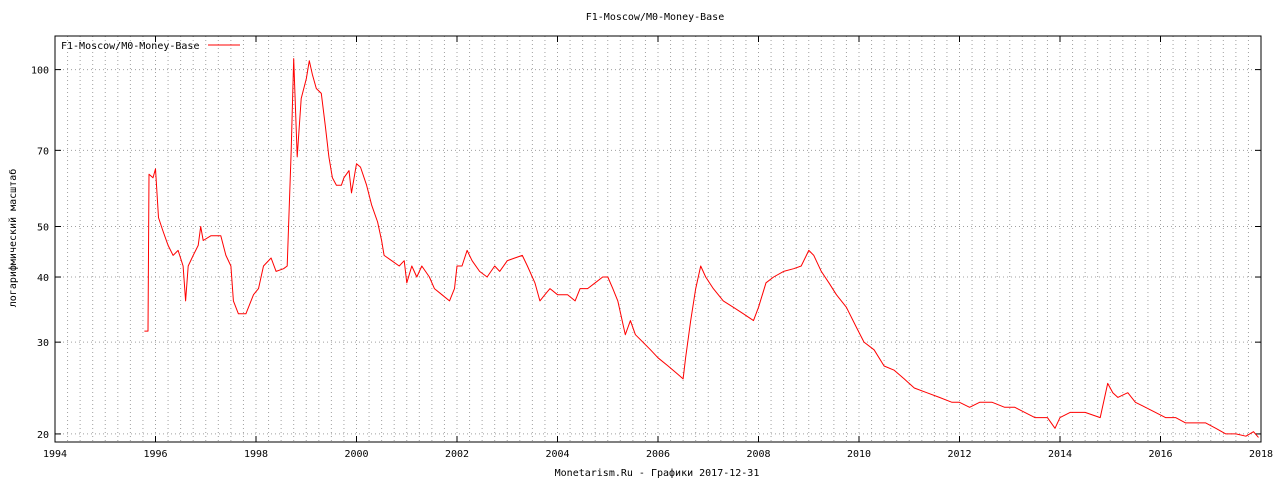 The image size is (1280, 484). What do you see at coordinates (43, 278) in the screenshot?
I see `y-tick-label: 40` at bounding box center [43, 278].